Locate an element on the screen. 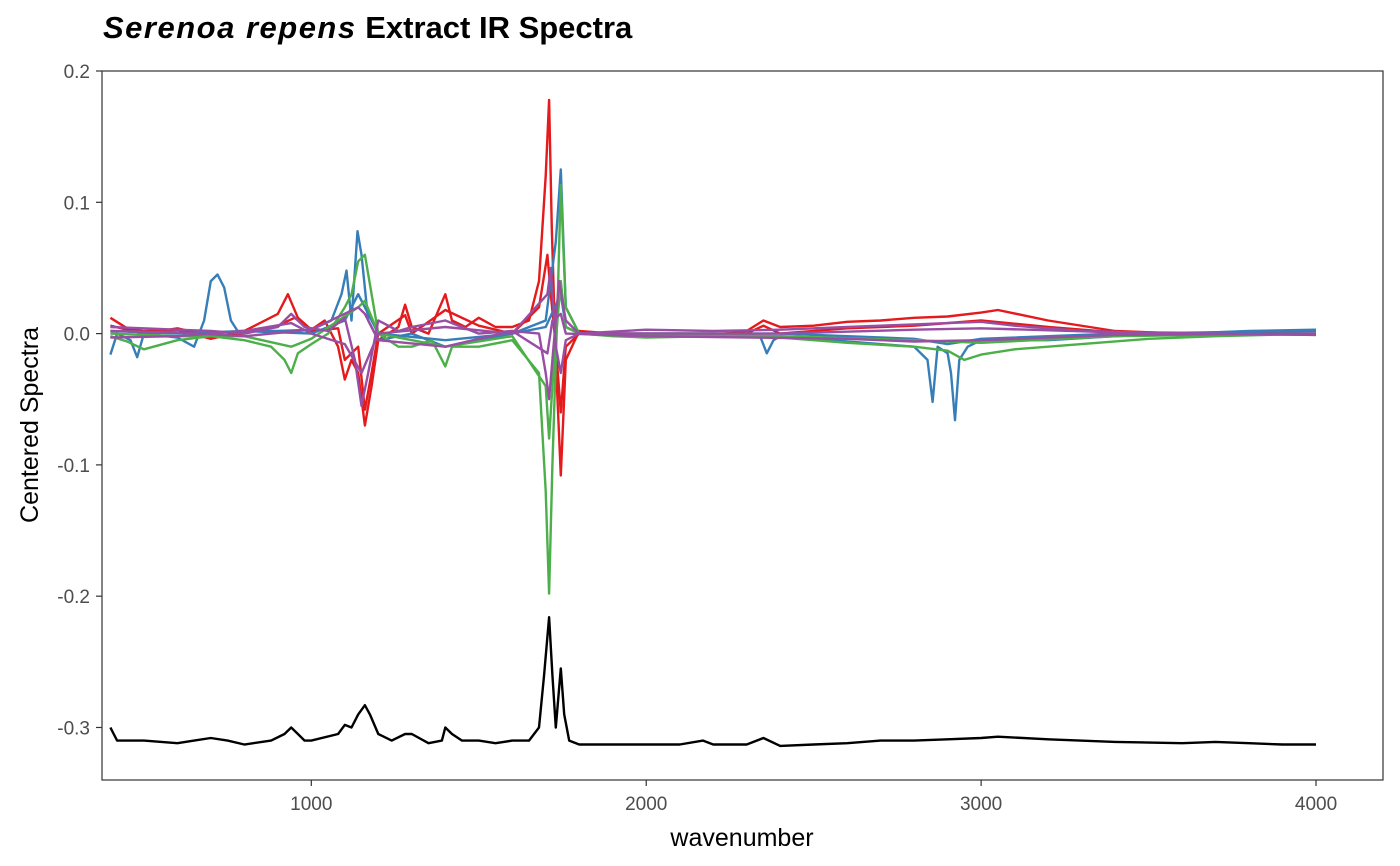 This screenshot has width=1400, height=866. y-tick-label: -0.2 is located at coordinates (73, 597).